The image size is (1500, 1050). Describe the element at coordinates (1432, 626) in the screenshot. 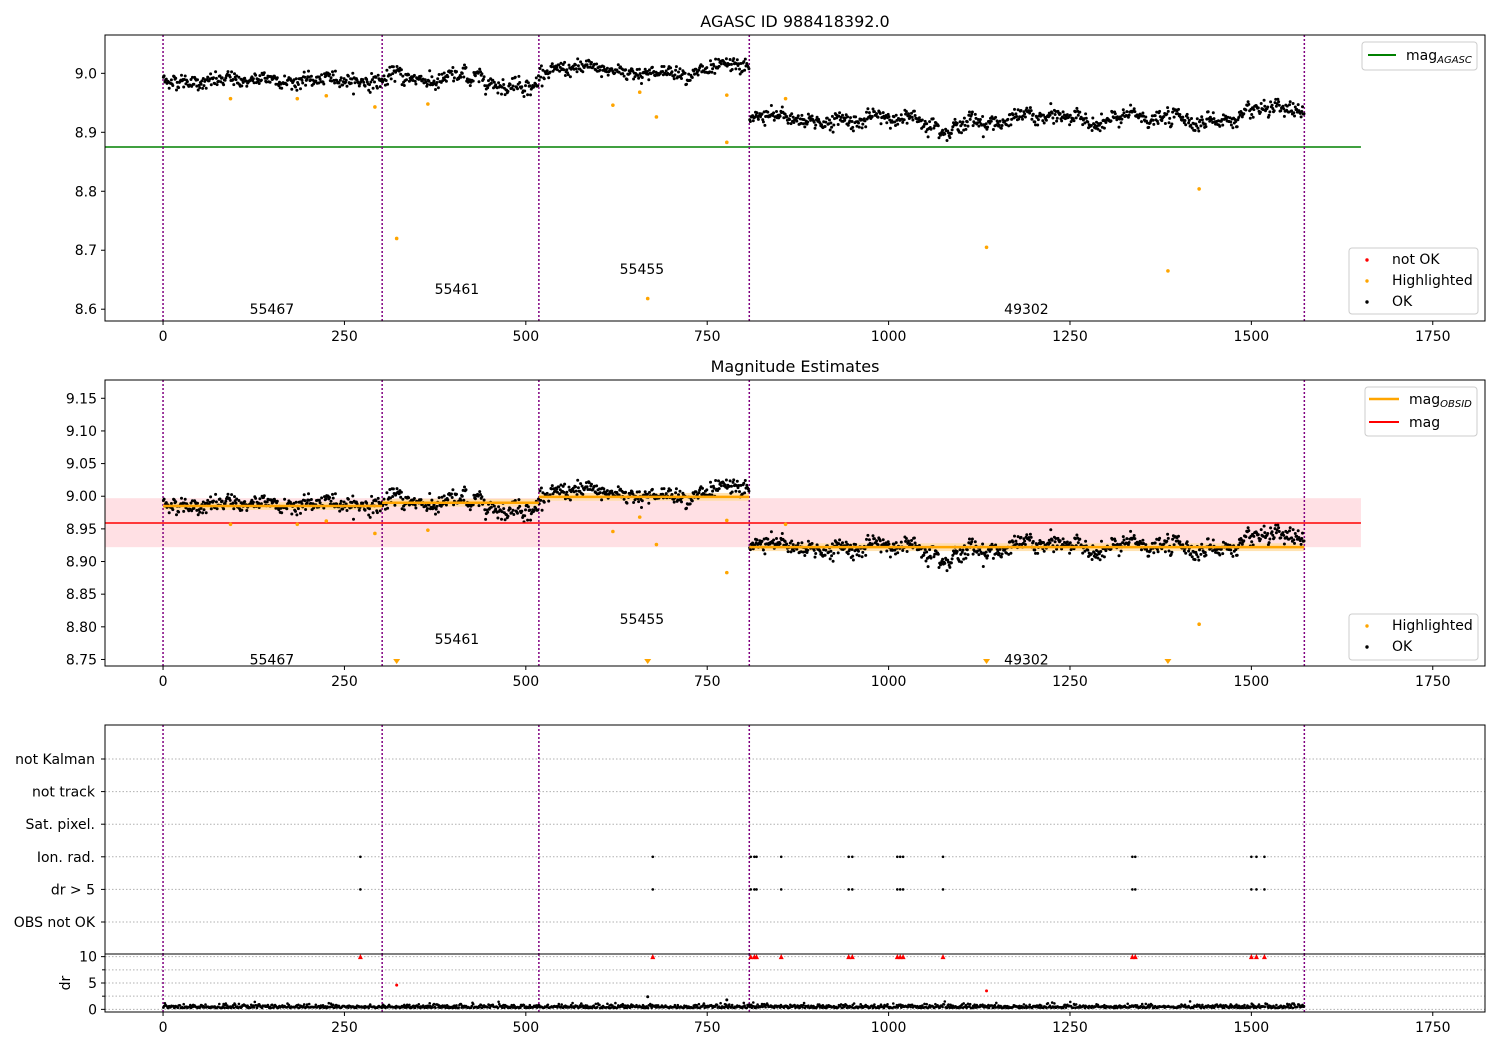

I see `highlighted-legend-label: Highlighted` at that location.